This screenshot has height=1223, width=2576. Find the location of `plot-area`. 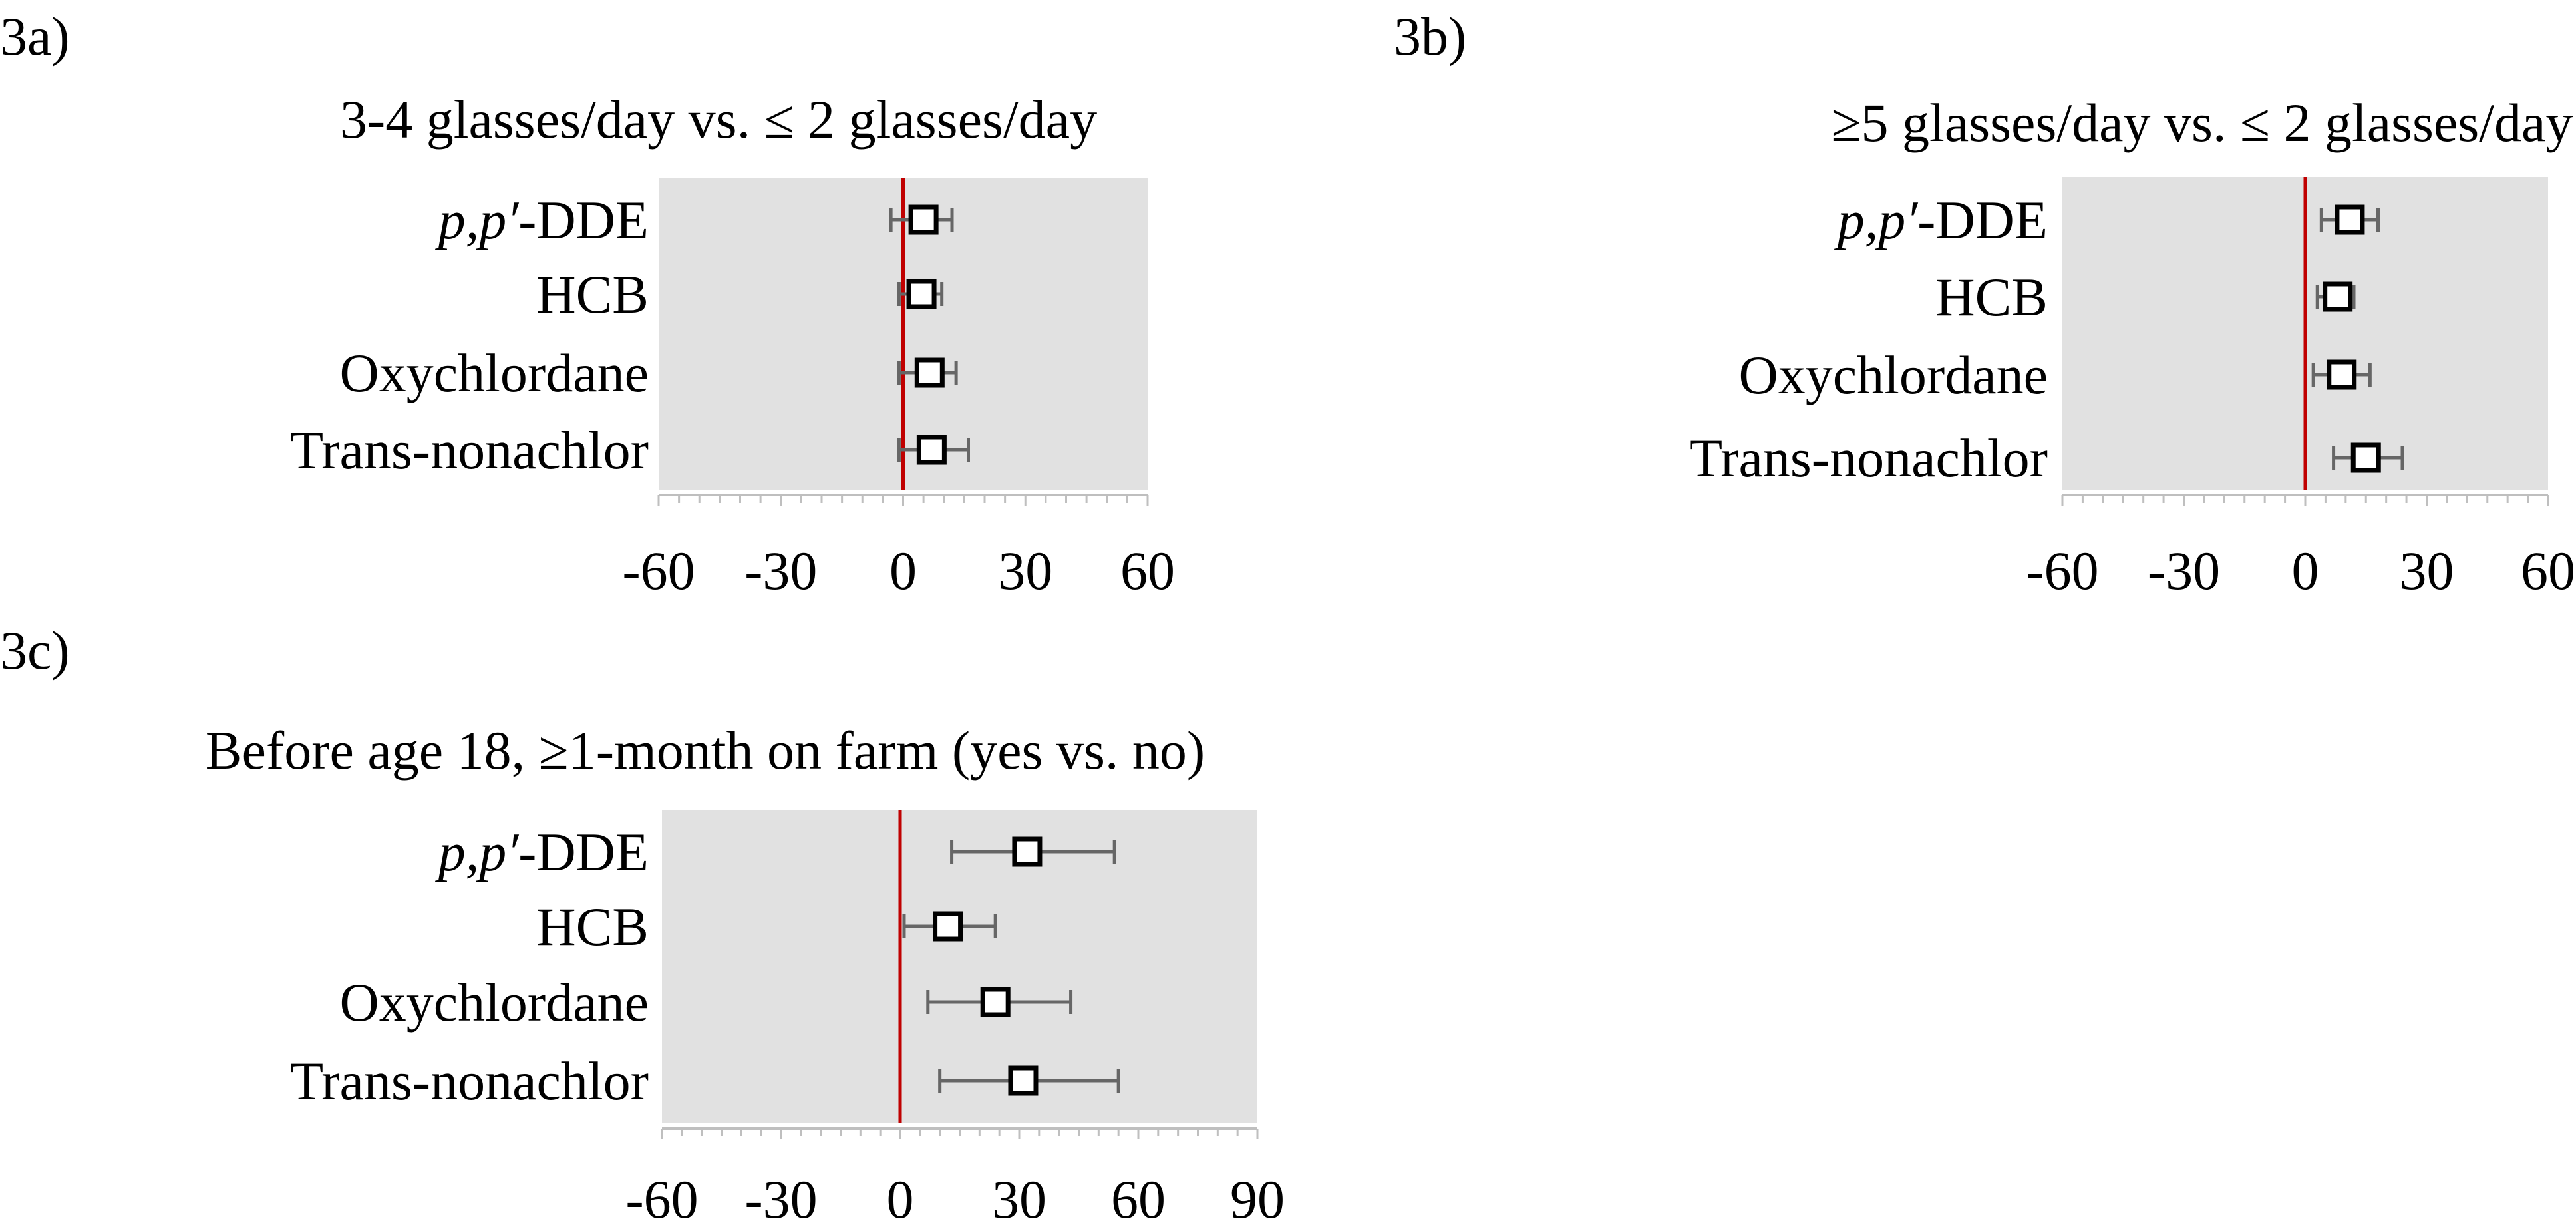

plot-area is located at coordinates (959, 966).